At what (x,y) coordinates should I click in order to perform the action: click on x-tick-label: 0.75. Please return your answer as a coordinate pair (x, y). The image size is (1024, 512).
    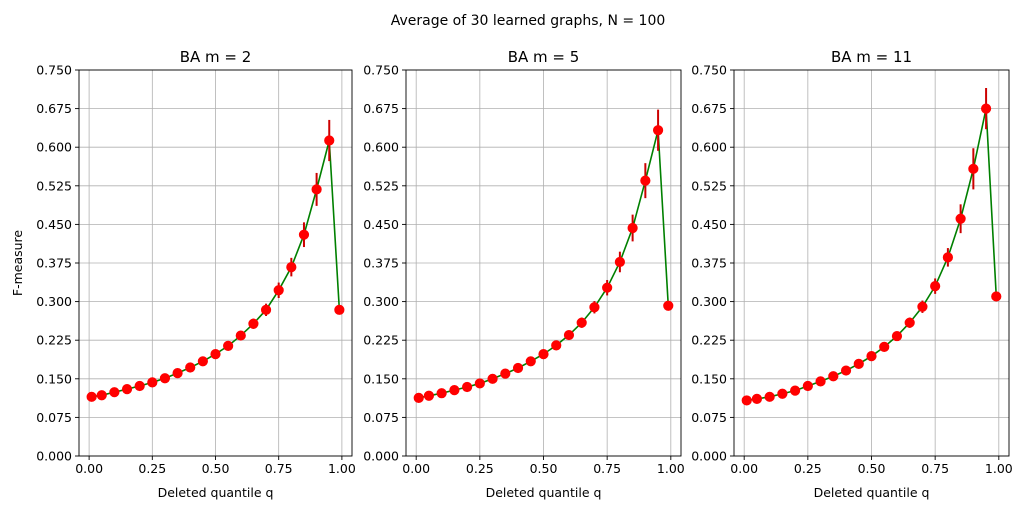
    Looking at the image, I should click on (607, 468).